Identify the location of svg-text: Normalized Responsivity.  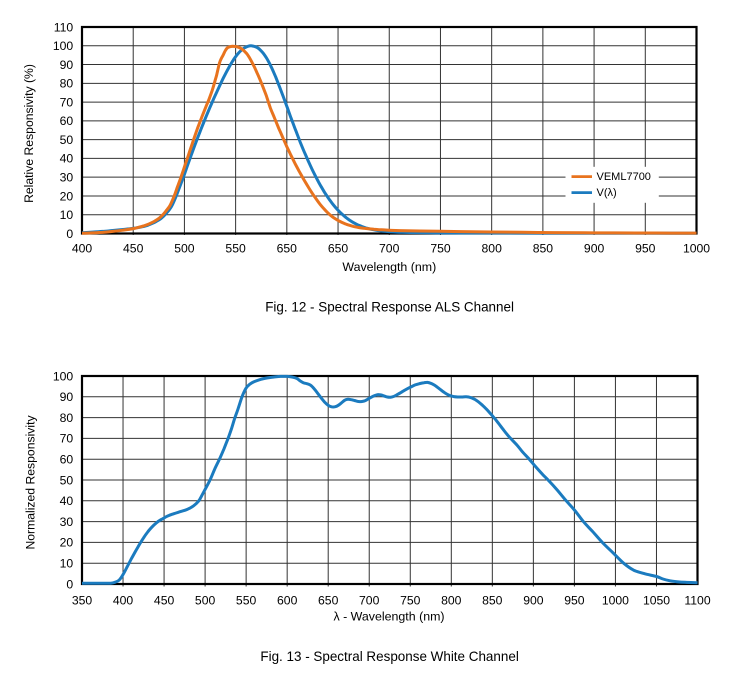
(30, 482).